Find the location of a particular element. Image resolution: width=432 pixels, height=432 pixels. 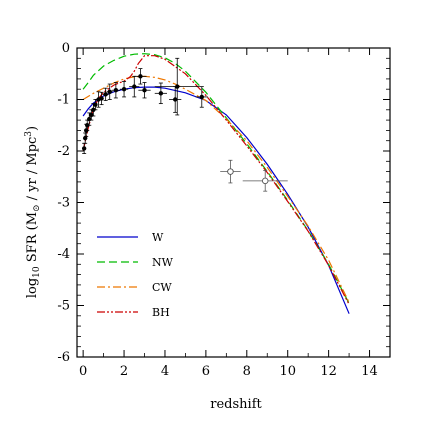

legend-label-cw: CW is located at coordinates (162, 287).